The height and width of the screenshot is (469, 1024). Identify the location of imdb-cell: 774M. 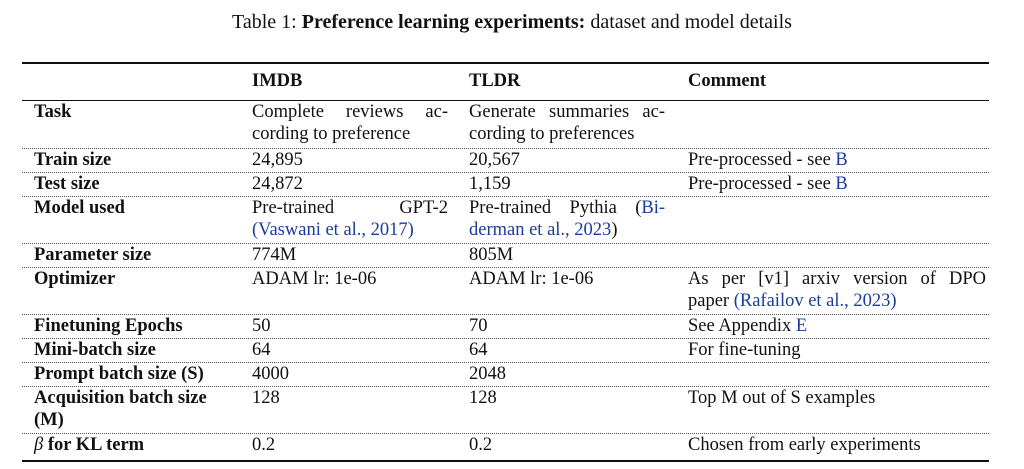
(274, 255).